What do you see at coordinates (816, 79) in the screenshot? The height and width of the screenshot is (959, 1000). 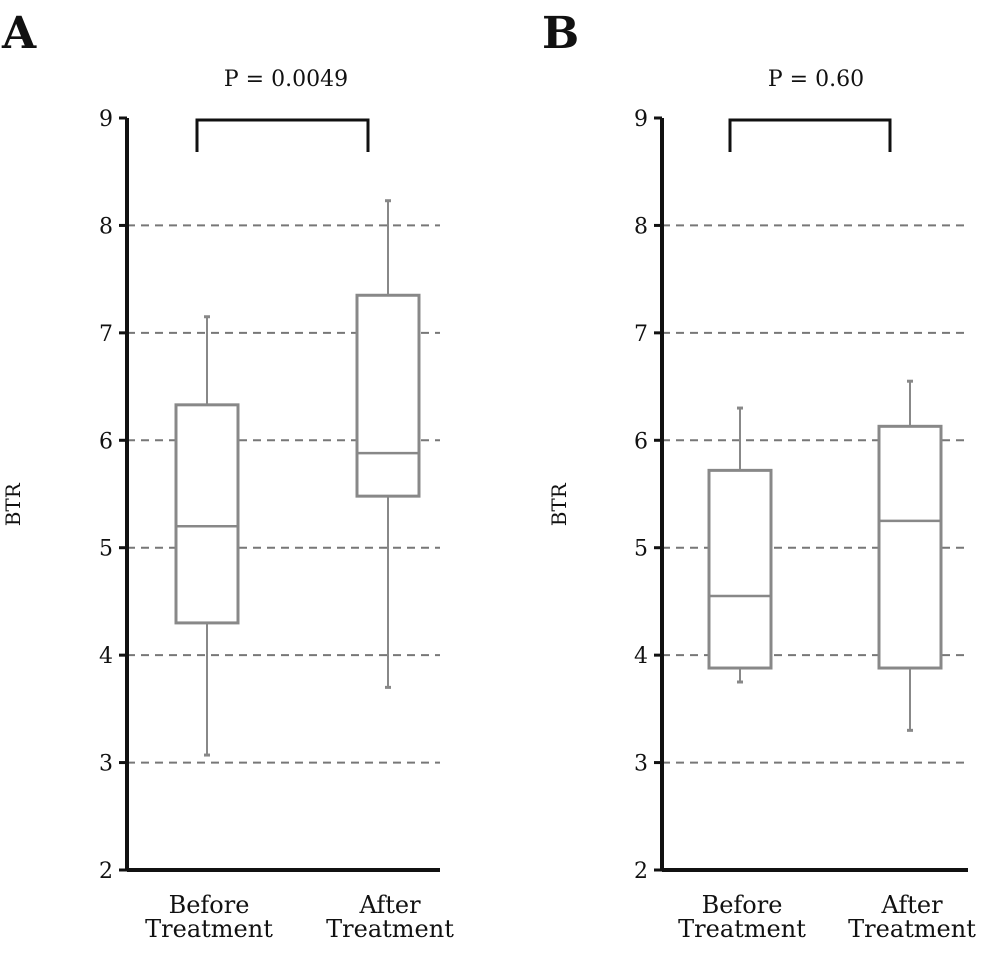 I see `p-value-label: P = 0.60` at bounding box center [816, 79].